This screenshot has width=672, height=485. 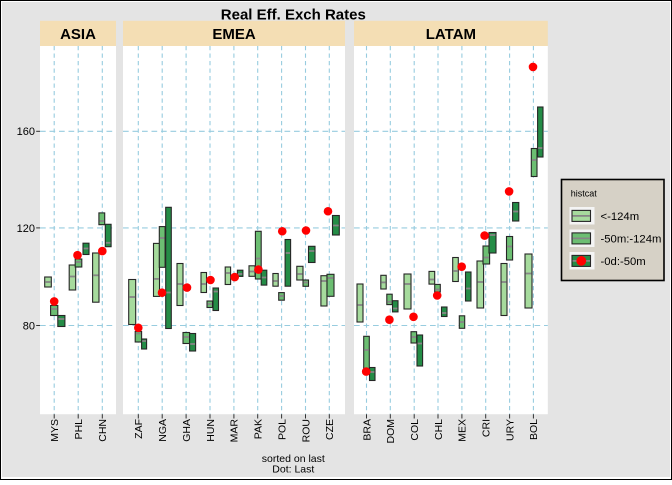 I want to click on svg-text: MYS, so click(x=55, y=430).